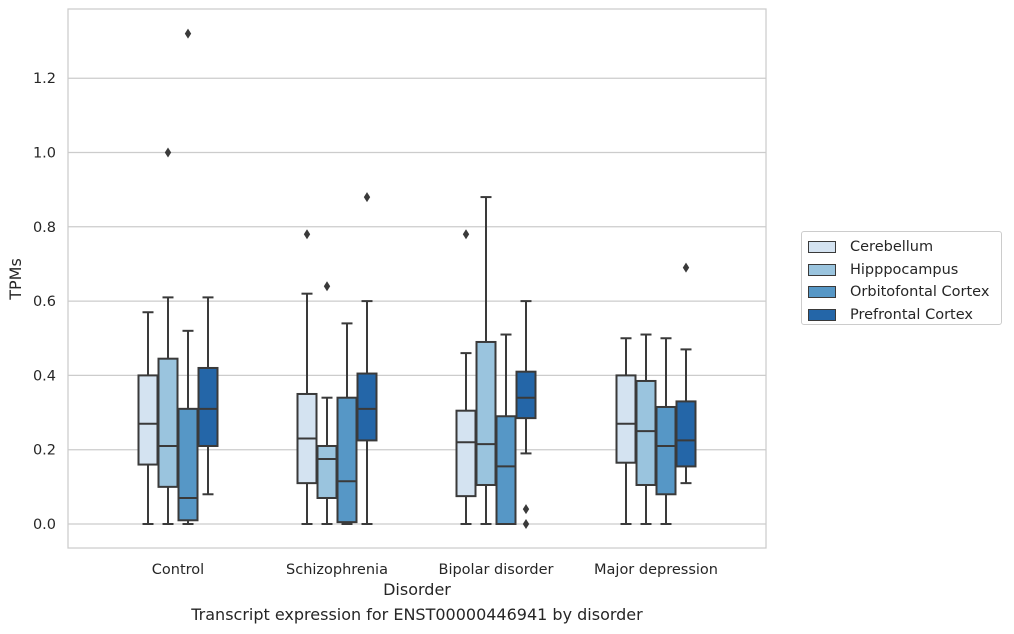  Describe the element at coordinates (44, 154) in the screenshot. I see `y-tick-label: 1.0` at that location.